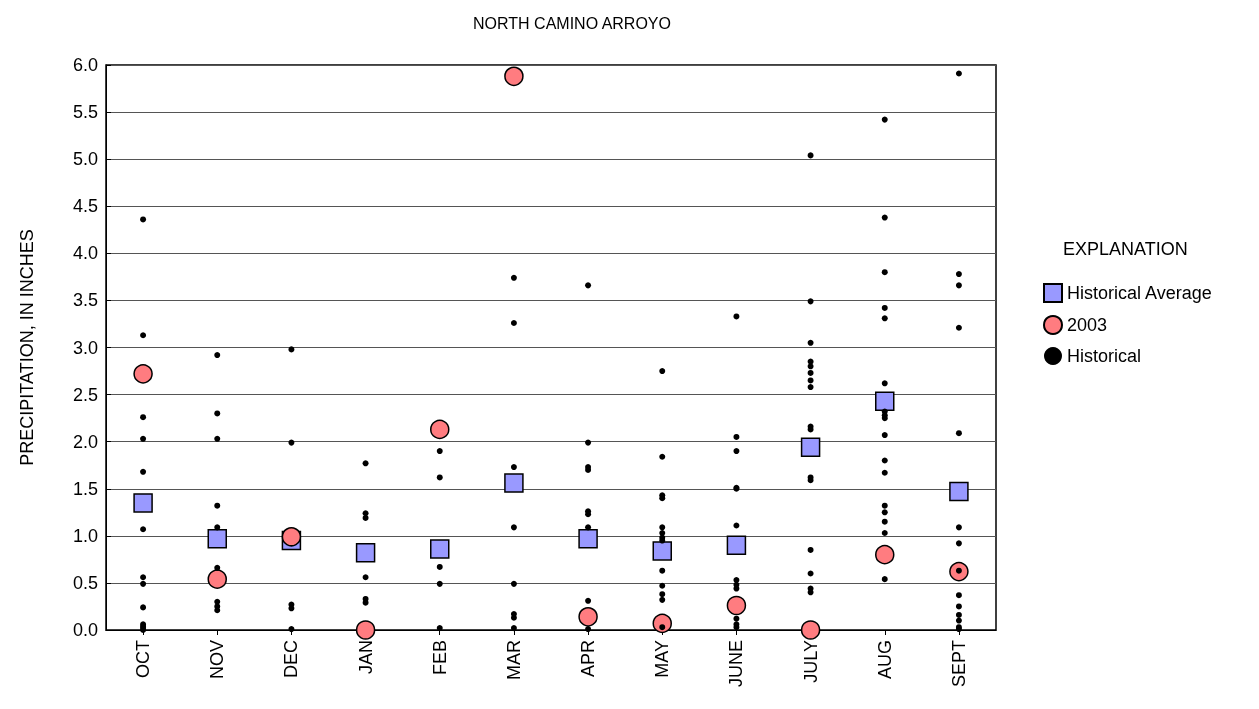 This screenshot has height=709, width=1259. What do you see at coordinates (1087, 325) in the screenshot?
I see `legend-label: 2003` at bounding box center [1087, 325].